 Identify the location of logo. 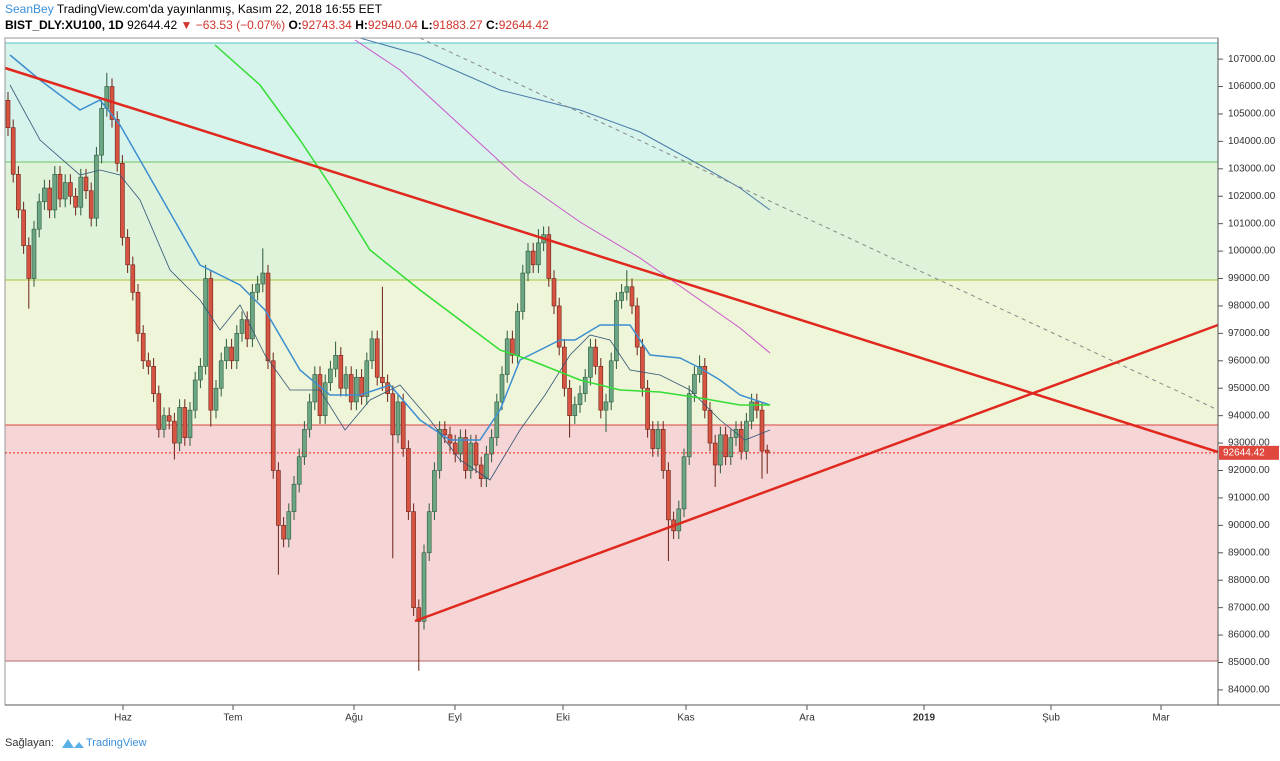
(73, 743).